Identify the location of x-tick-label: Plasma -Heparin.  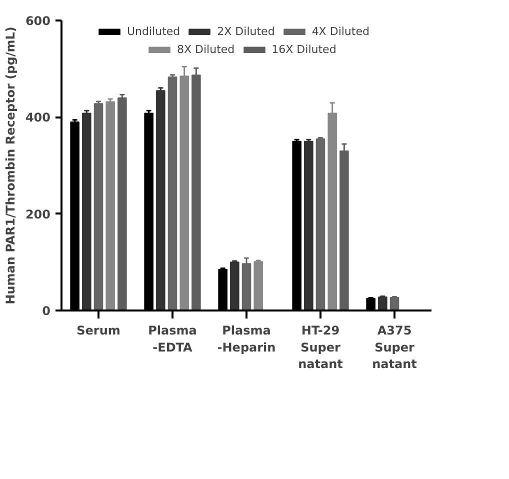
(246, 339).